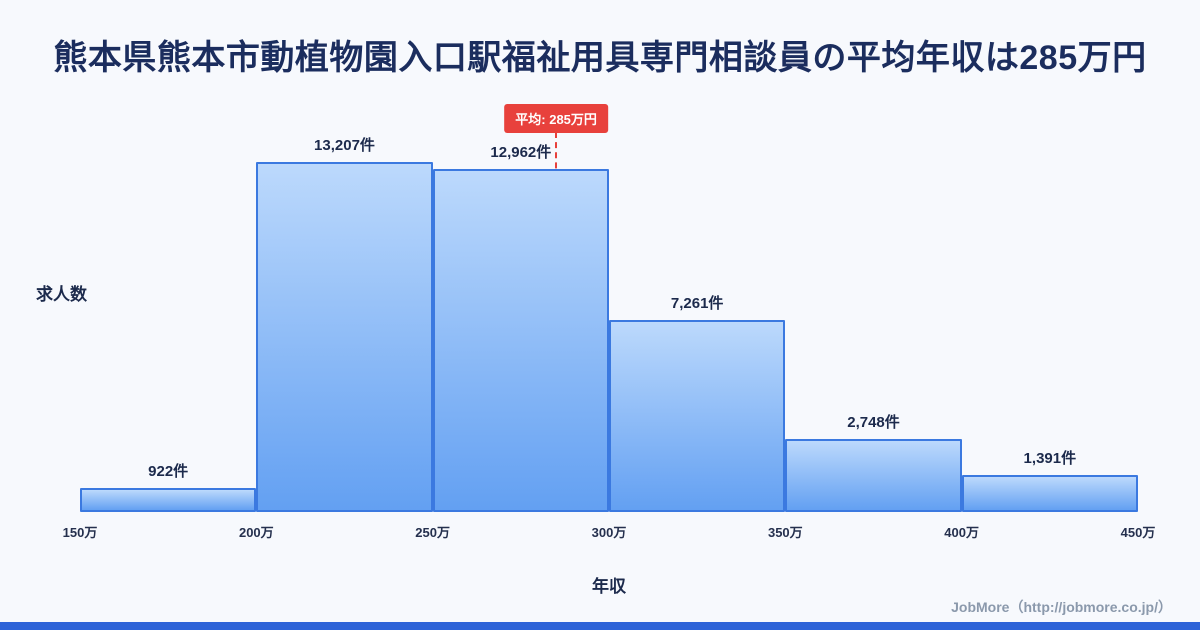  Describe the element at coordinates (168, 499) in the screenshot. I see `histogram-bar-150万-200万` at that location.